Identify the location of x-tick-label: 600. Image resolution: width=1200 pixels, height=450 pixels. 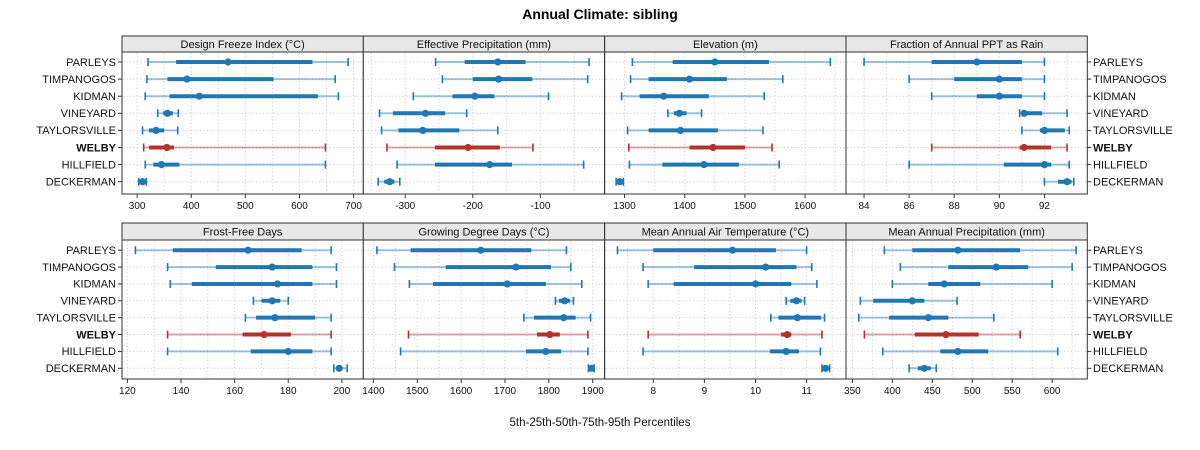
(299, 206).